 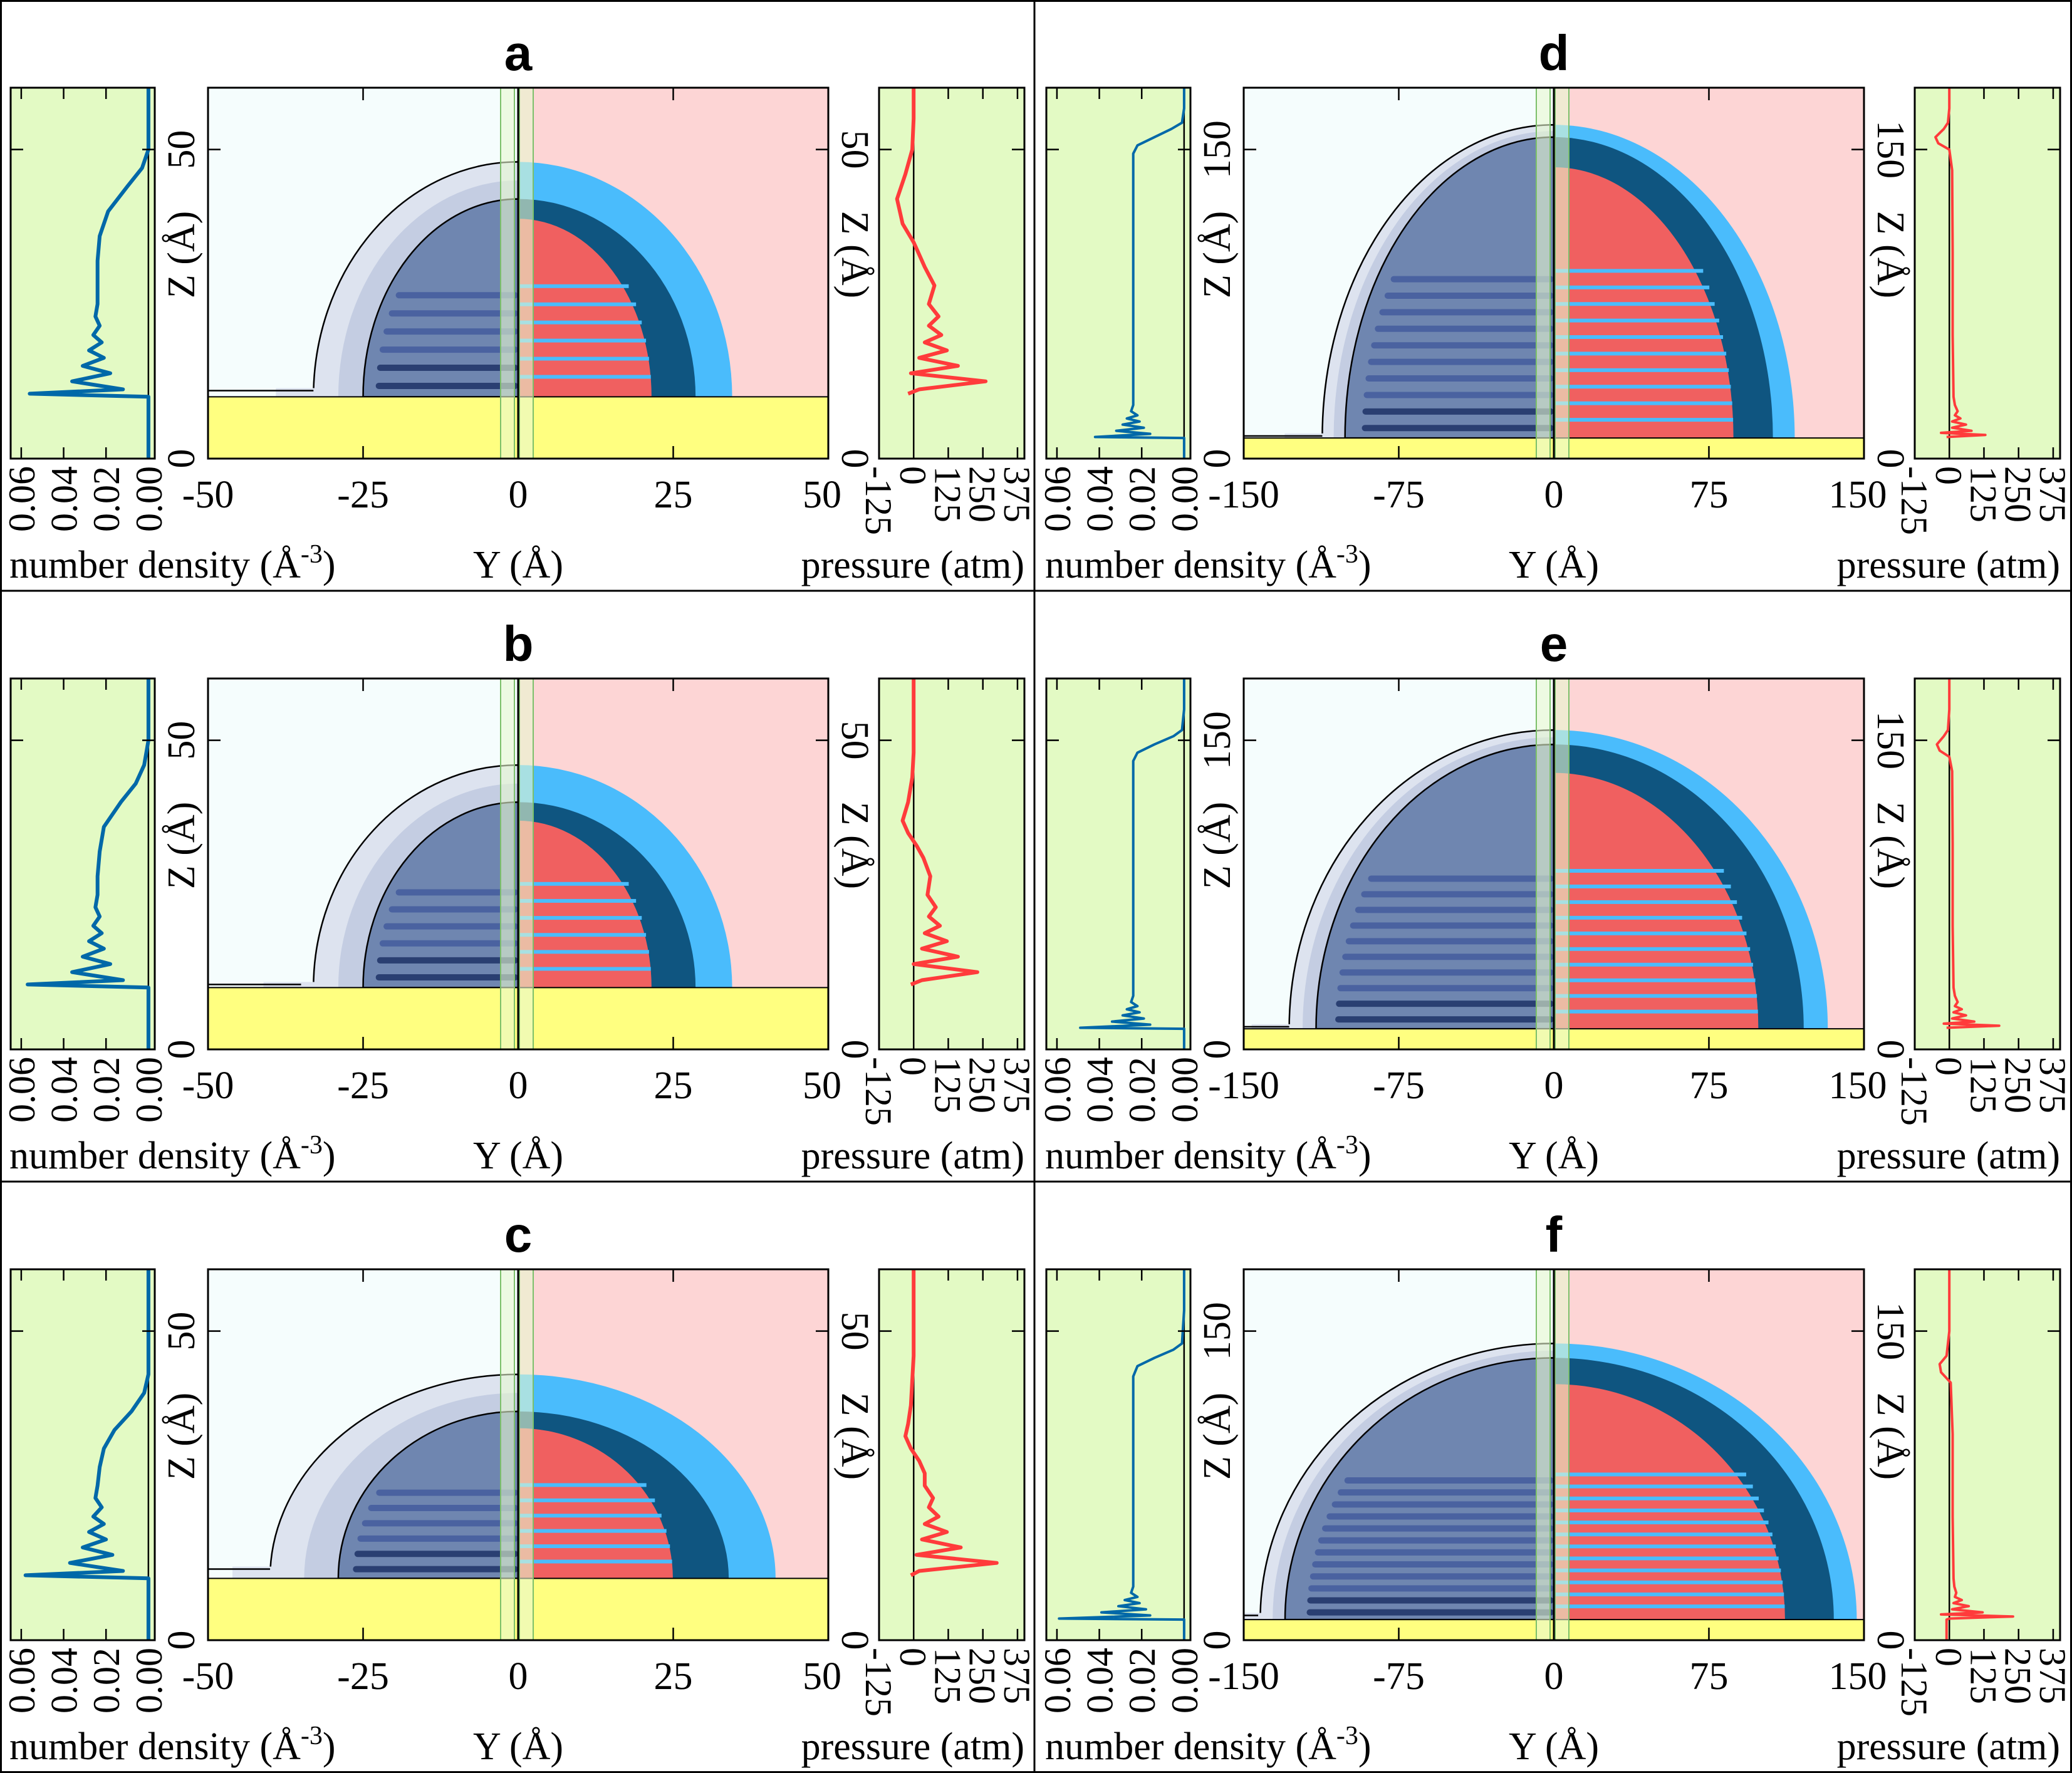 I want to click on main-x-tick-label: 150, so click(x=1858, y=1677).